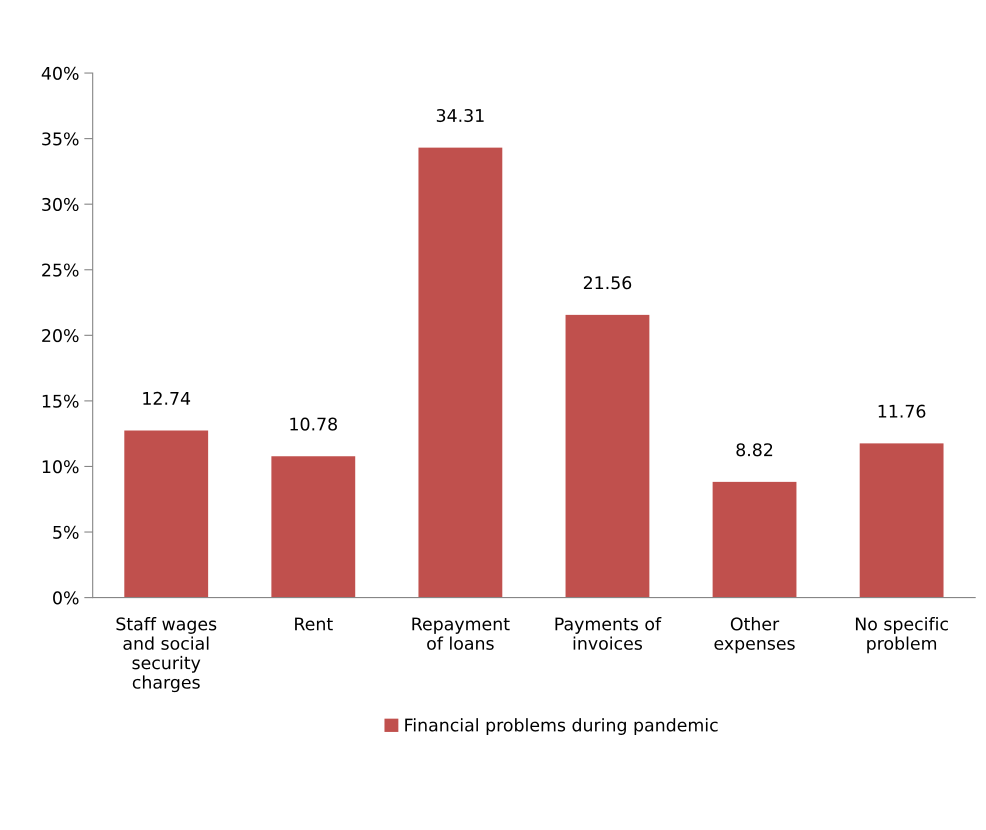 Image resolution: width=986 pixels, height=830 pixels. Describe the element at coordinates (60, 205) in the screenshot. I see `y-tick-label: 30%` at that location.